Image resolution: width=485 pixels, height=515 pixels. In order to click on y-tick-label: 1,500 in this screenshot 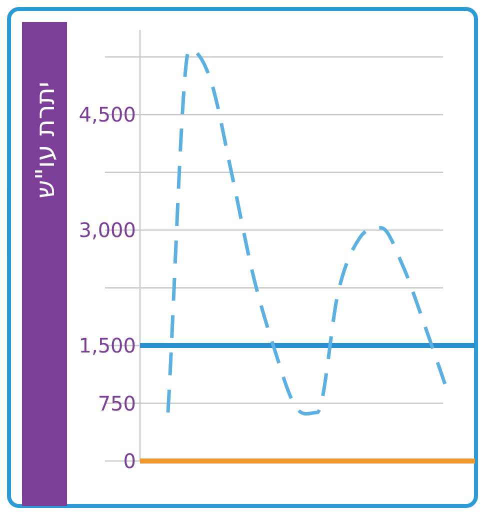, I will do `click(107, 346)`.